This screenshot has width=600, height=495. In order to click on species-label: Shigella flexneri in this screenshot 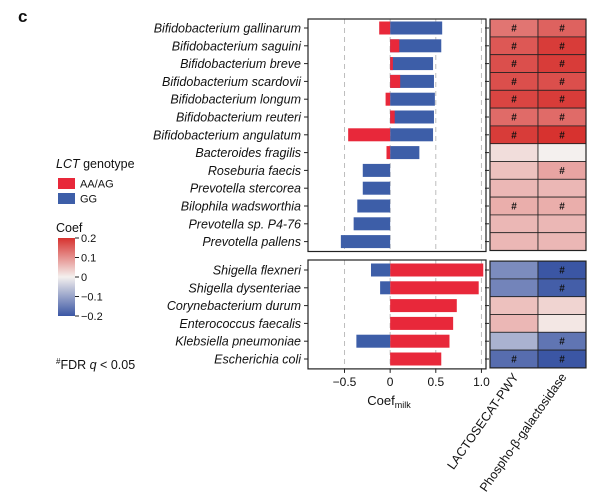, I will do `click(257, 271)`.